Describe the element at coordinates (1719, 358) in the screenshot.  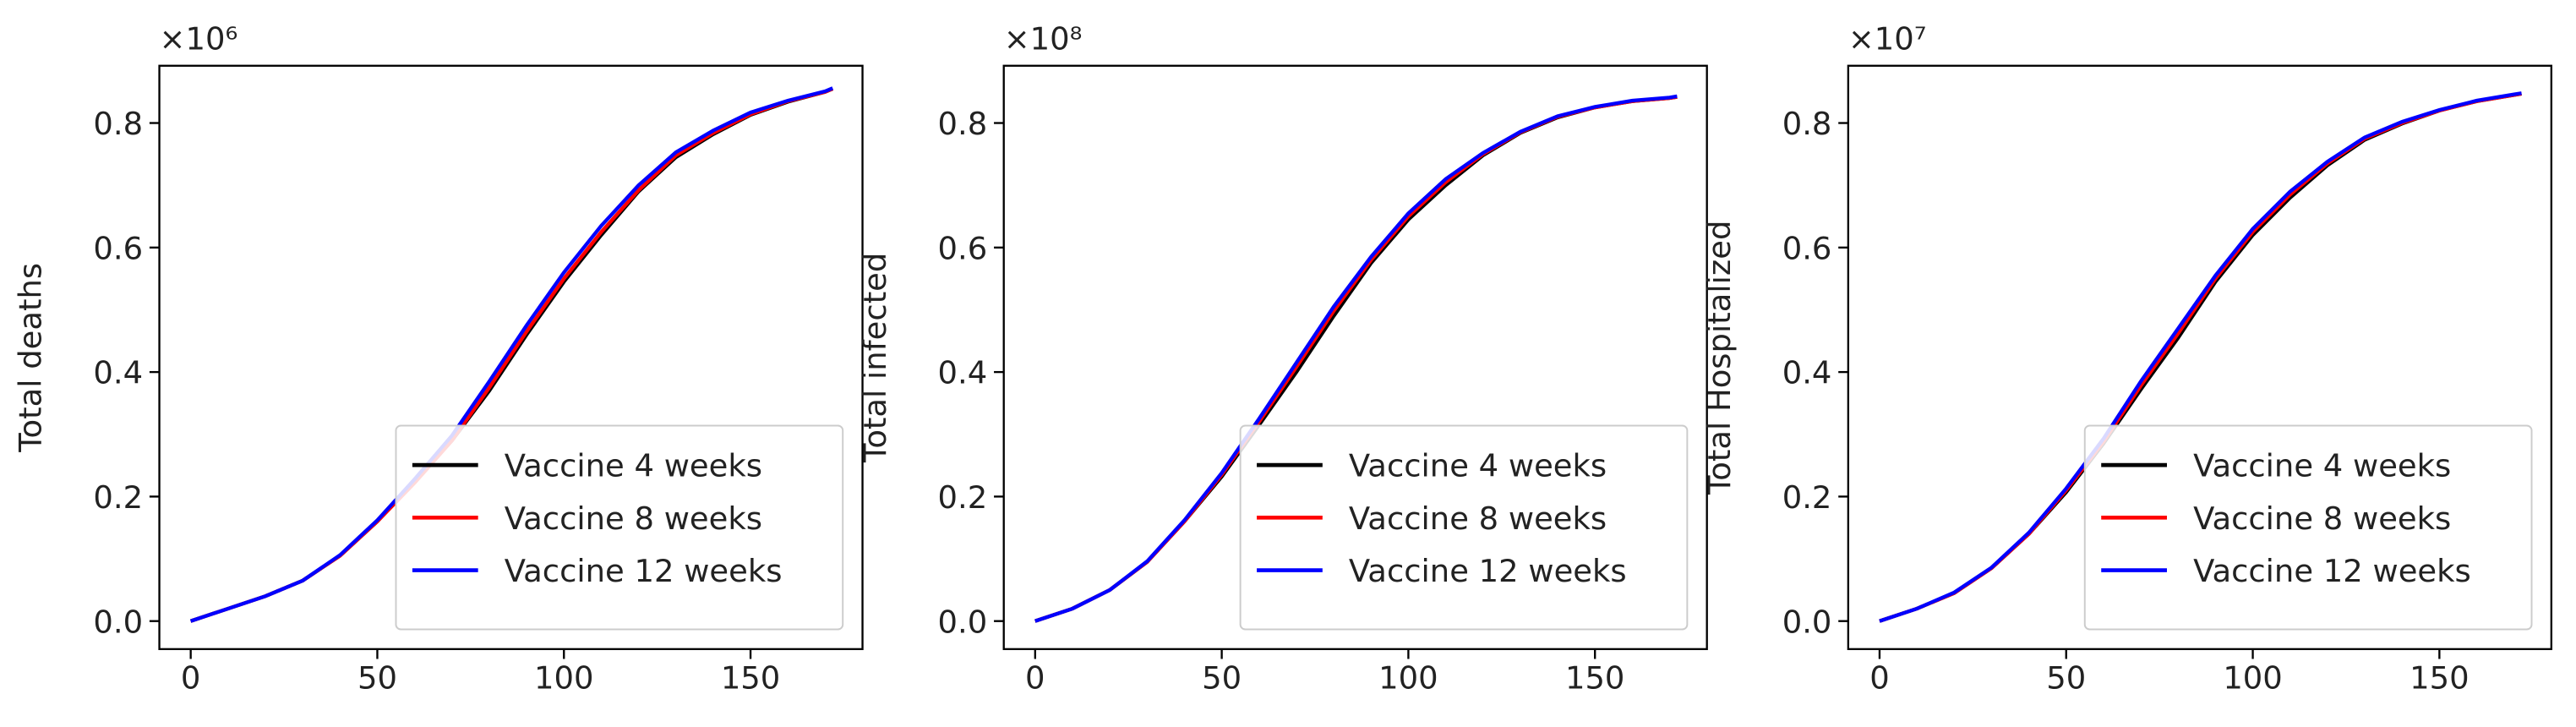
I see `y-axis-label: Total Hospitalized` at that location.